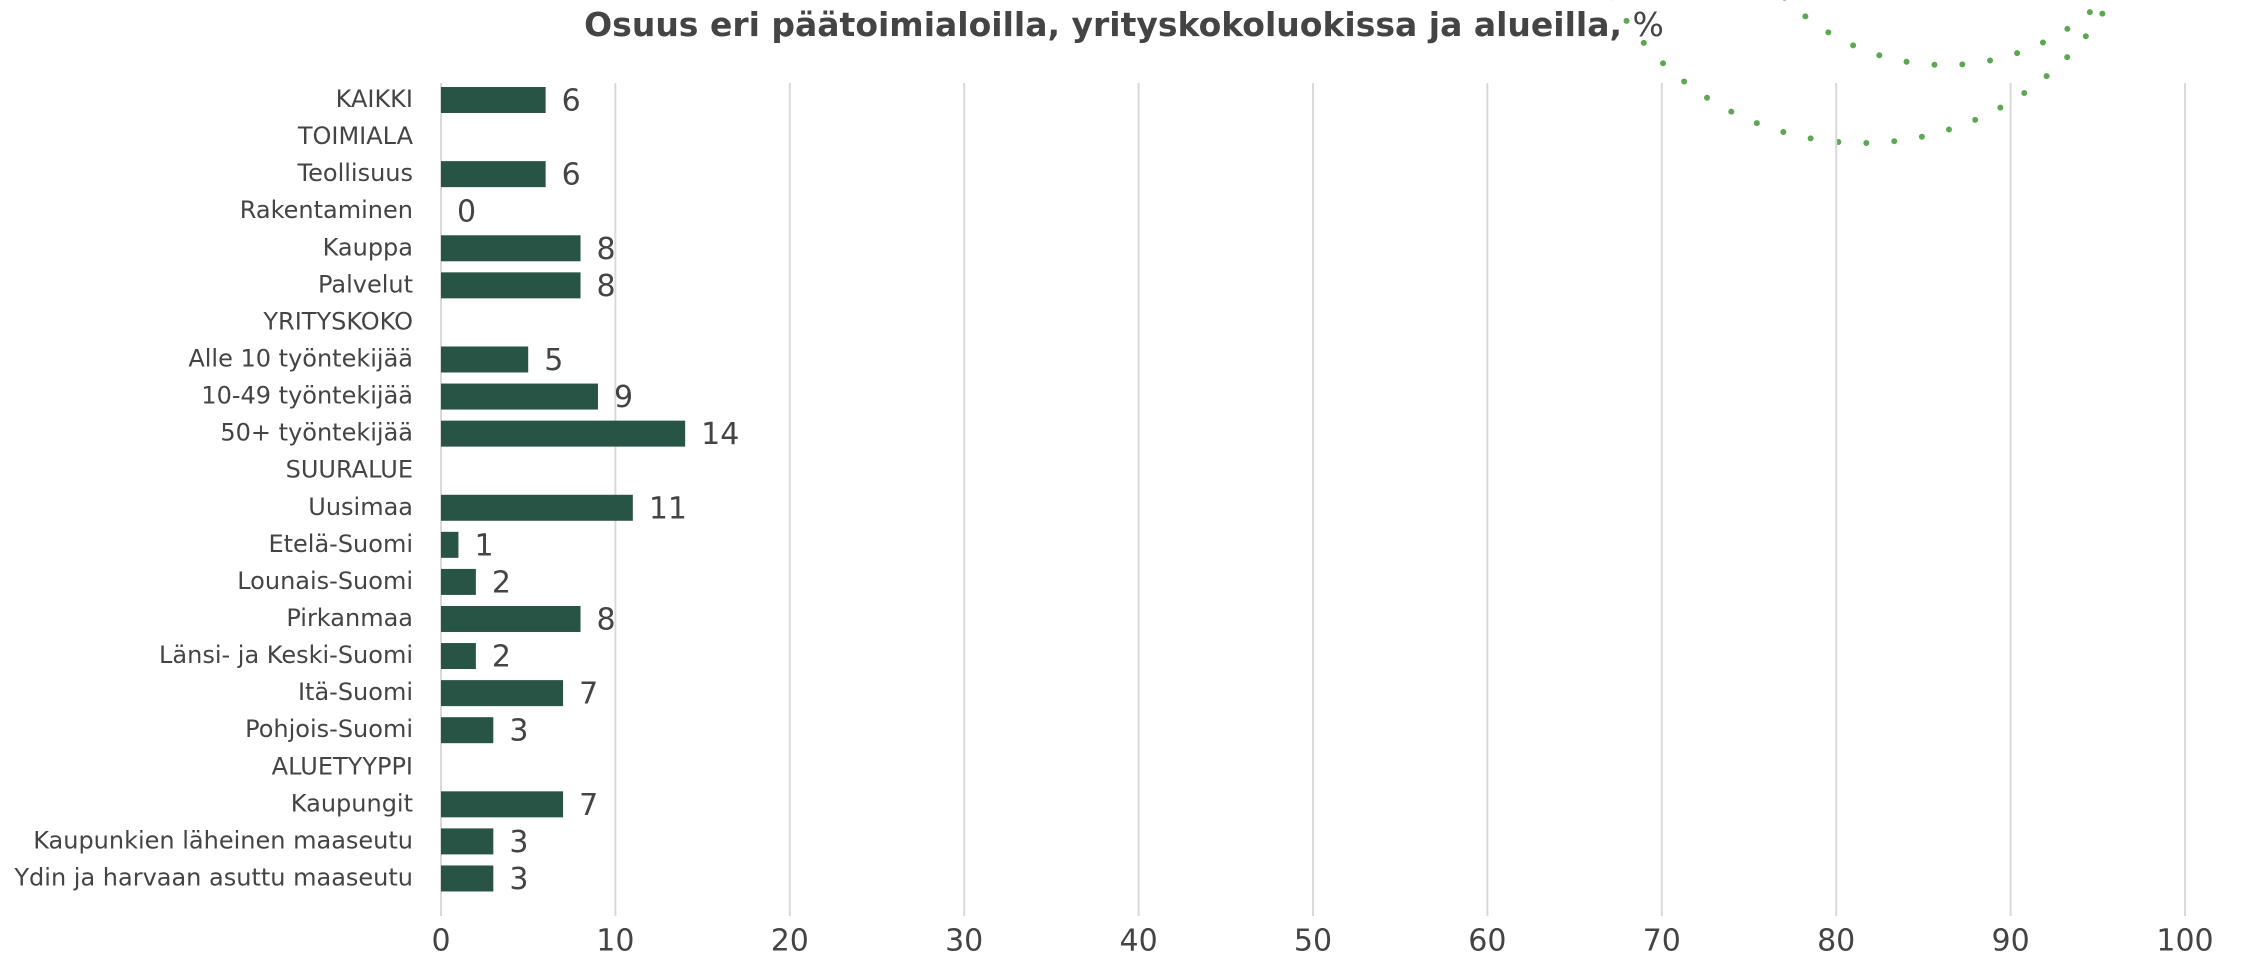 This screenshot has width=2244, height=958. I want to click on x-tick-label: 90, so click(2011, 941).